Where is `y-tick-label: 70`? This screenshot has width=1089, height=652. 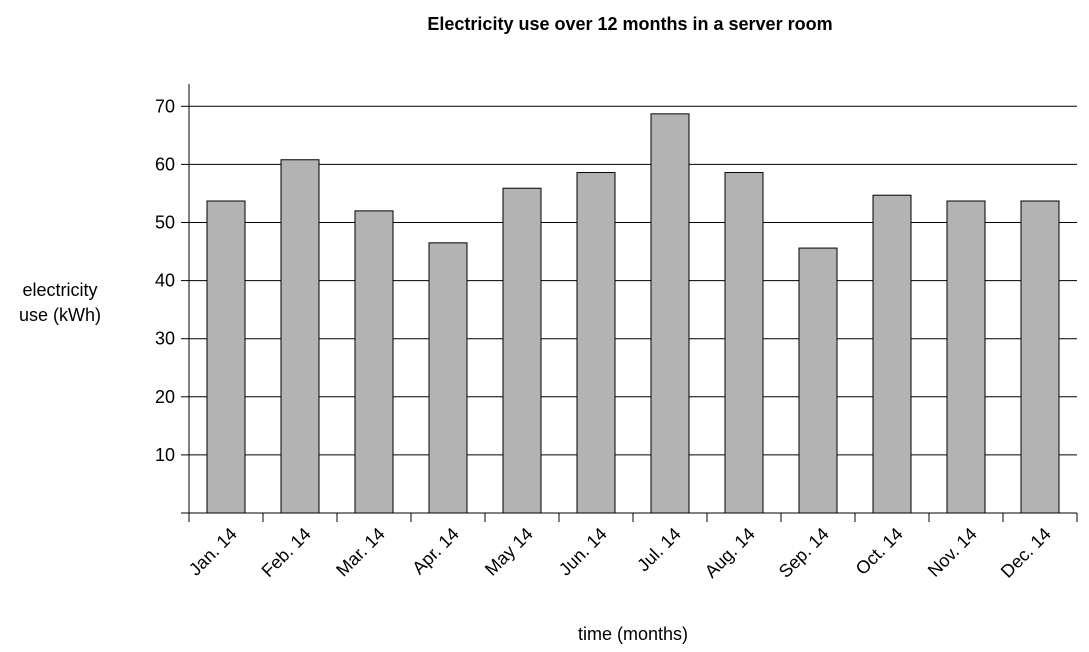
y-tick-label: 70 is located at coordinates (165, 106).